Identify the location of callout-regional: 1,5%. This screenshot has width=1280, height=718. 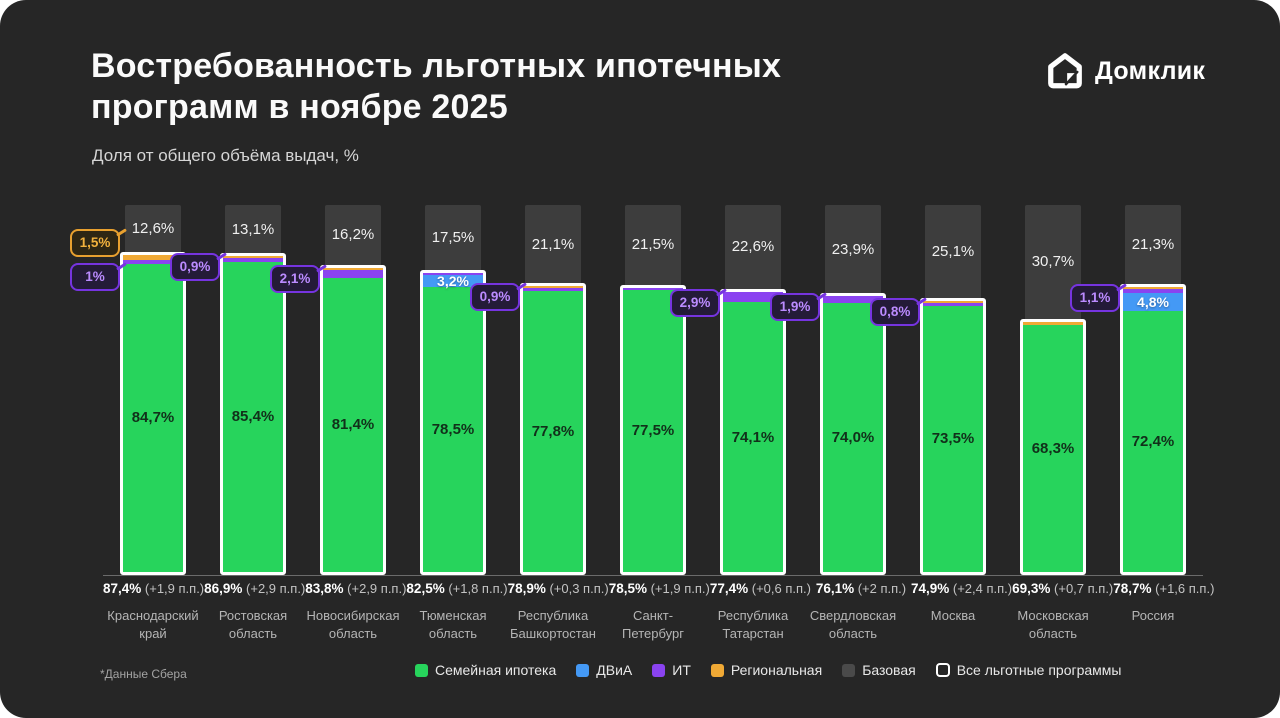
(95, 242).